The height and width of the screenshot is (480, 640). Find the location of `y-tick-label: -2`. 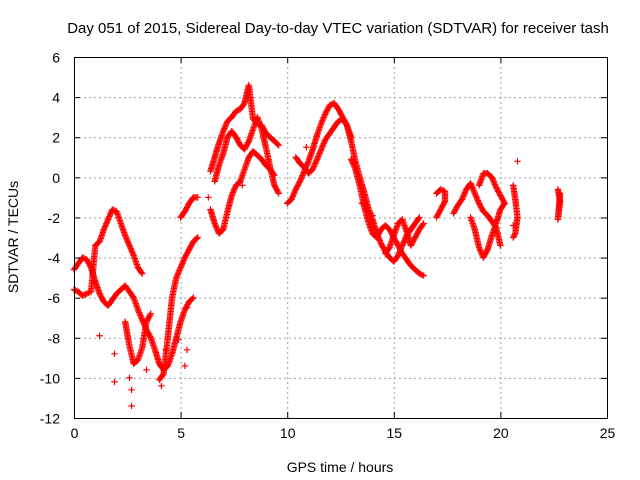

y-tick-label: -2 is located at coordinates (54, 218).